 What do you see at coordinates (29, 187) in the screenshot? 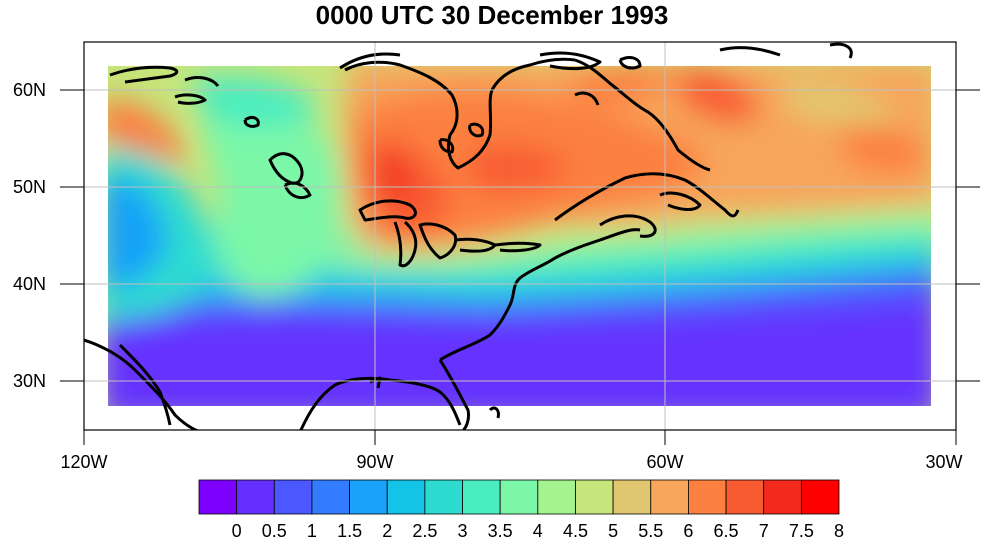
I see `lat-label-50n: 50N` at bounding box center [29, 187].